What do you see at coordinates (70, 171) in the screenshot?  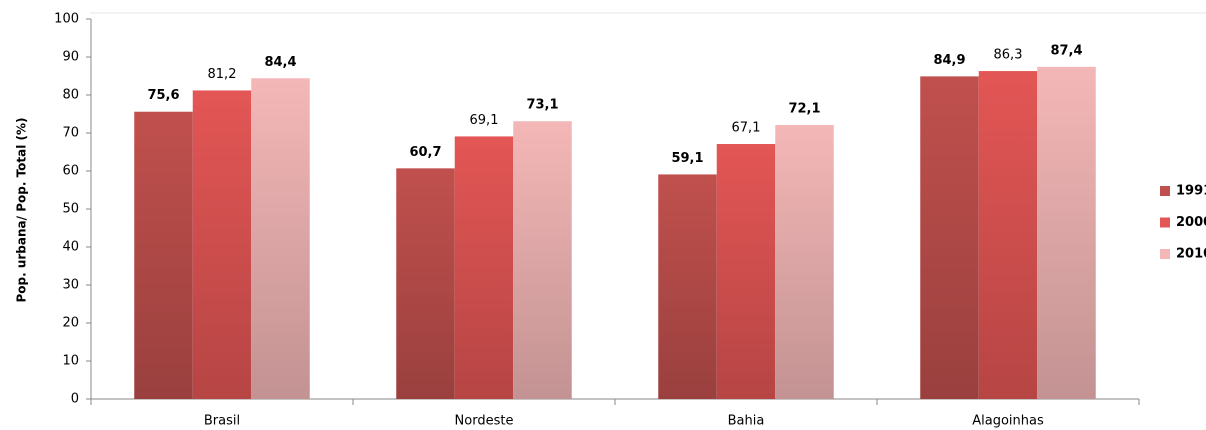 I see `y-tick-label: 60` at bounding box center [70, 171].